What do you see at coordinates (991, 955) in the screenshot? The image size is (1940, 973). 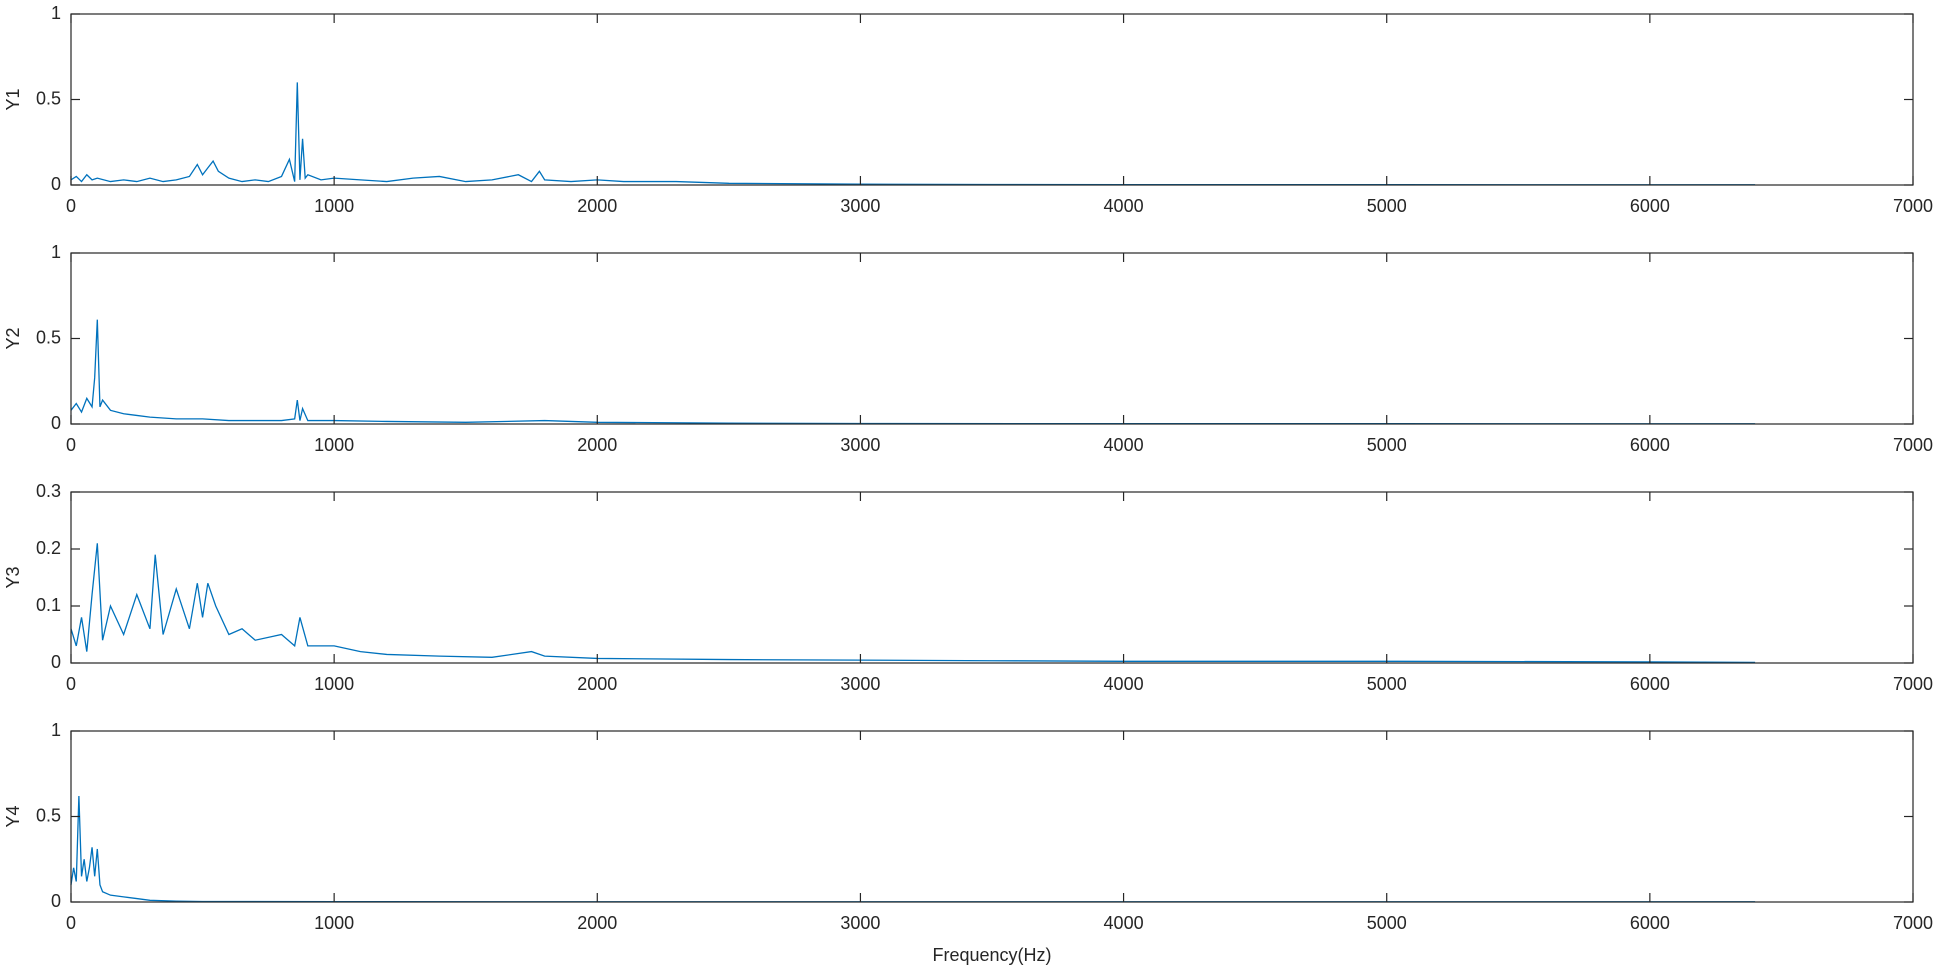 I see `x-axis-label: Frequency(Hz)` at bounding box center [991, 955].